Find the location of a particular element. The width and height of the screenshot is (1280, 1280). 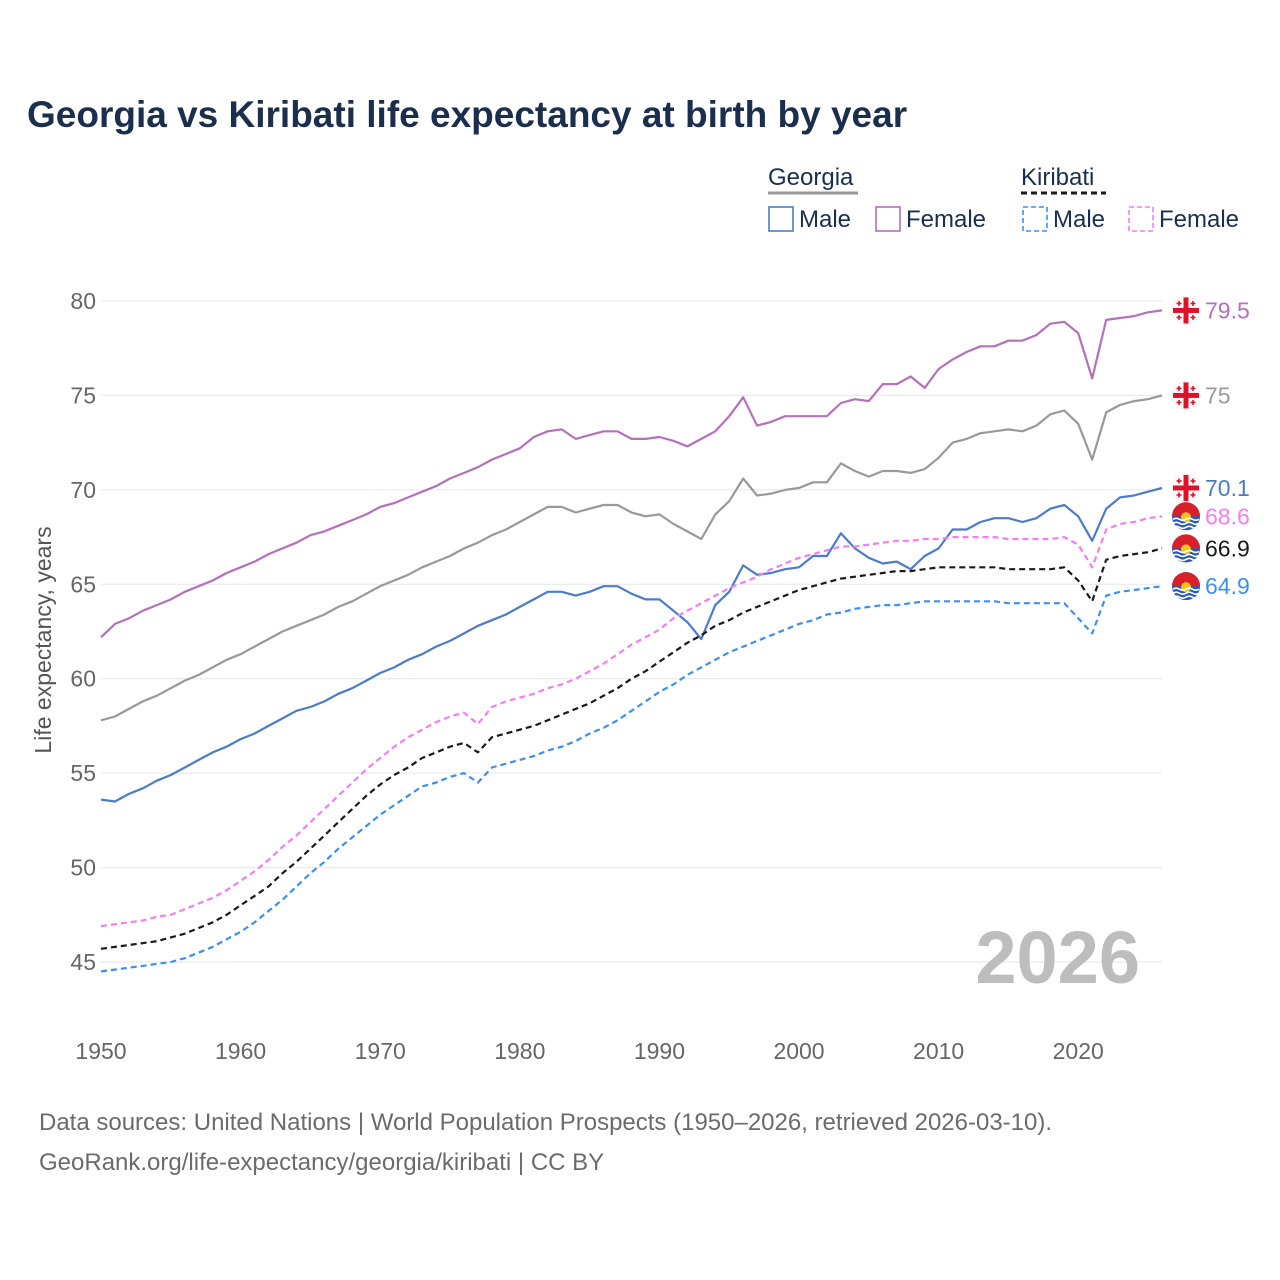

y-tick-label-50: 50 is located at coordinates (83, 868).